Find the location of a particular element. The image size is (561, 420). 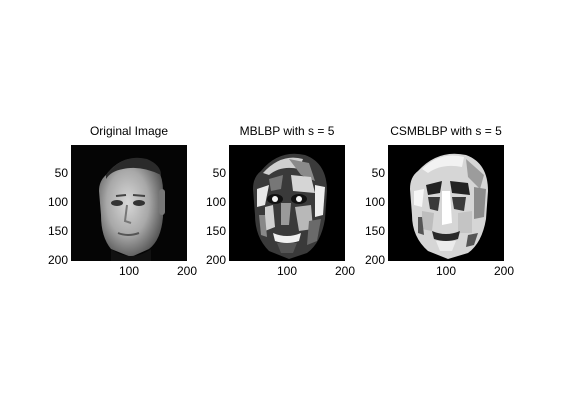

panel-1-ytick-200: 200 is located at coordinates (57, 260).